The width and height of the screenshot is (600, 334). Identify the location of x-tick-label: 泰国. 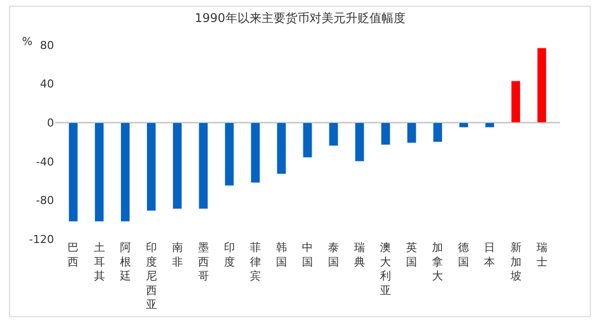
(334, 254).